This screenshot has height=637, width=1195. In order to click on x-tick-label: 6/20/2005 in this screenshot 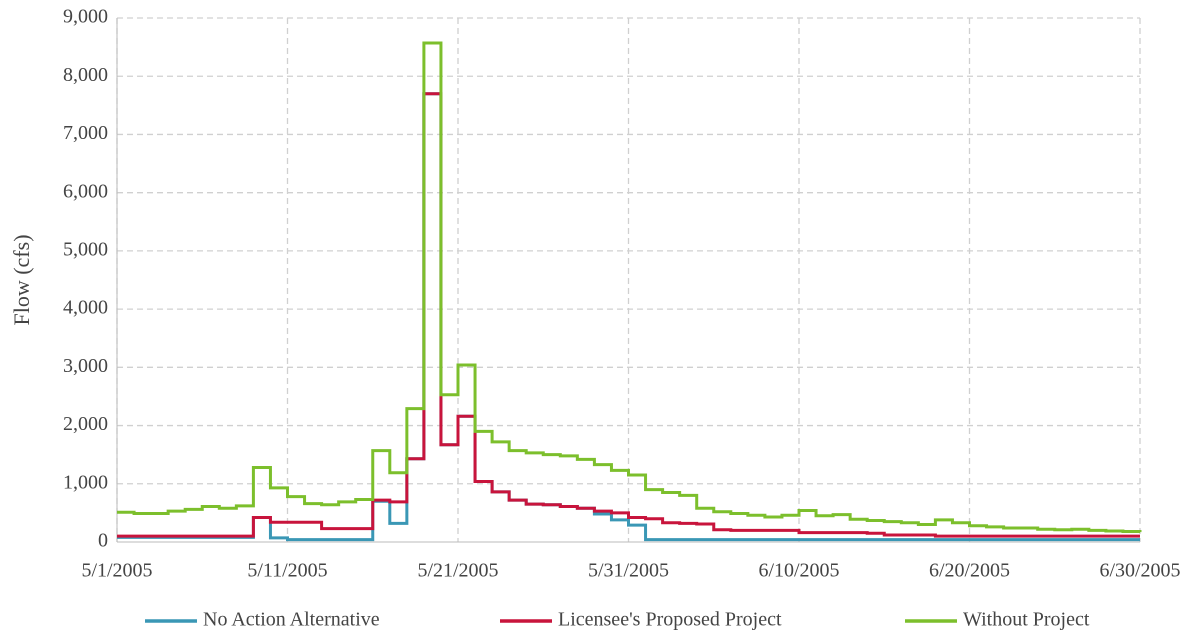, I will do `click(969, 571)`.